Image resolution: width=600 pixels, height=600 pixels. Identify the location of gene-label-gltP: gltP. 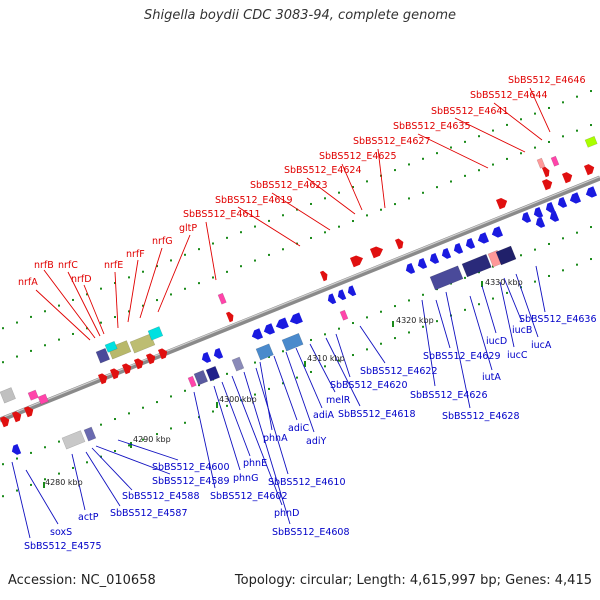
(188, 228).